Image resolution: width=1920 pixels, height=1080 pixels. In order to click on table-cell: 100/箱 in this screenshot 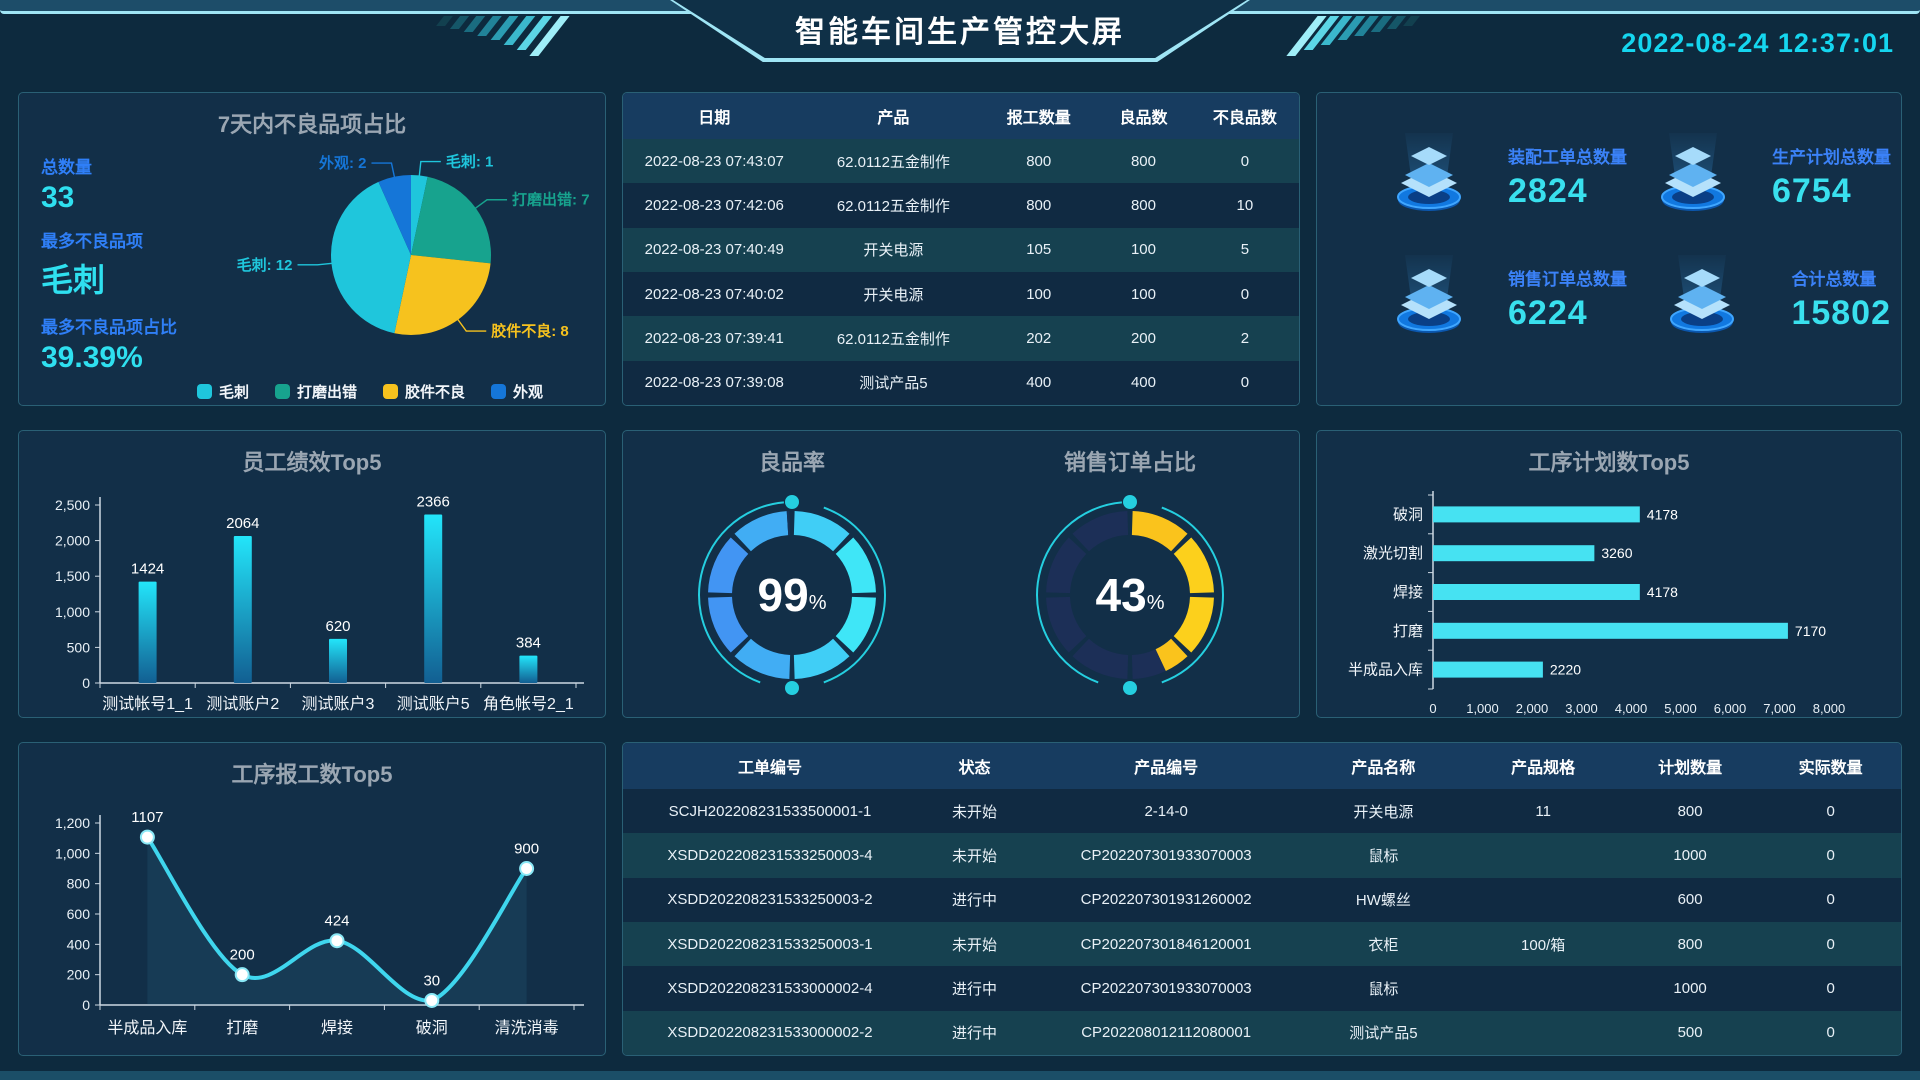, I will do `click(1543, 945)`.